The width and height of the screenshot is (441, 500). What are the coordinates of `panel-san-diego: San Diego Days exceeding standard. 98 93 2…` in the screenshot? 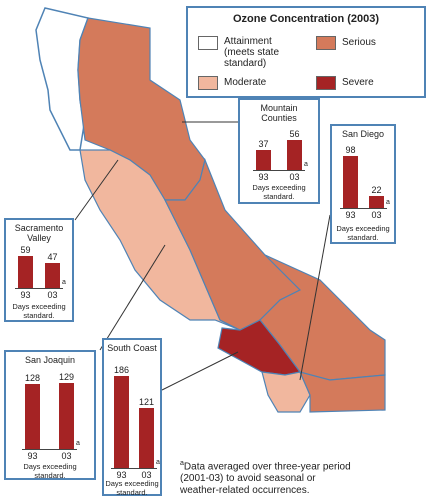 It's located at (363, 184).